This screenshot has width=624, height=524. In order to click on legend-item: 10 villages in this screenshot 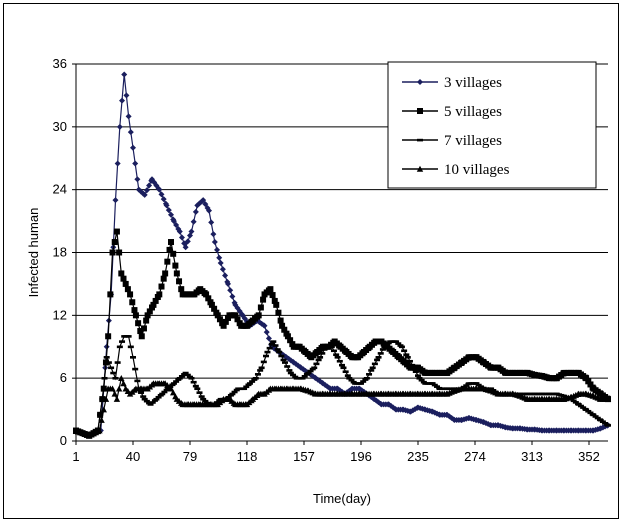, I will do `click(456, 170)`.